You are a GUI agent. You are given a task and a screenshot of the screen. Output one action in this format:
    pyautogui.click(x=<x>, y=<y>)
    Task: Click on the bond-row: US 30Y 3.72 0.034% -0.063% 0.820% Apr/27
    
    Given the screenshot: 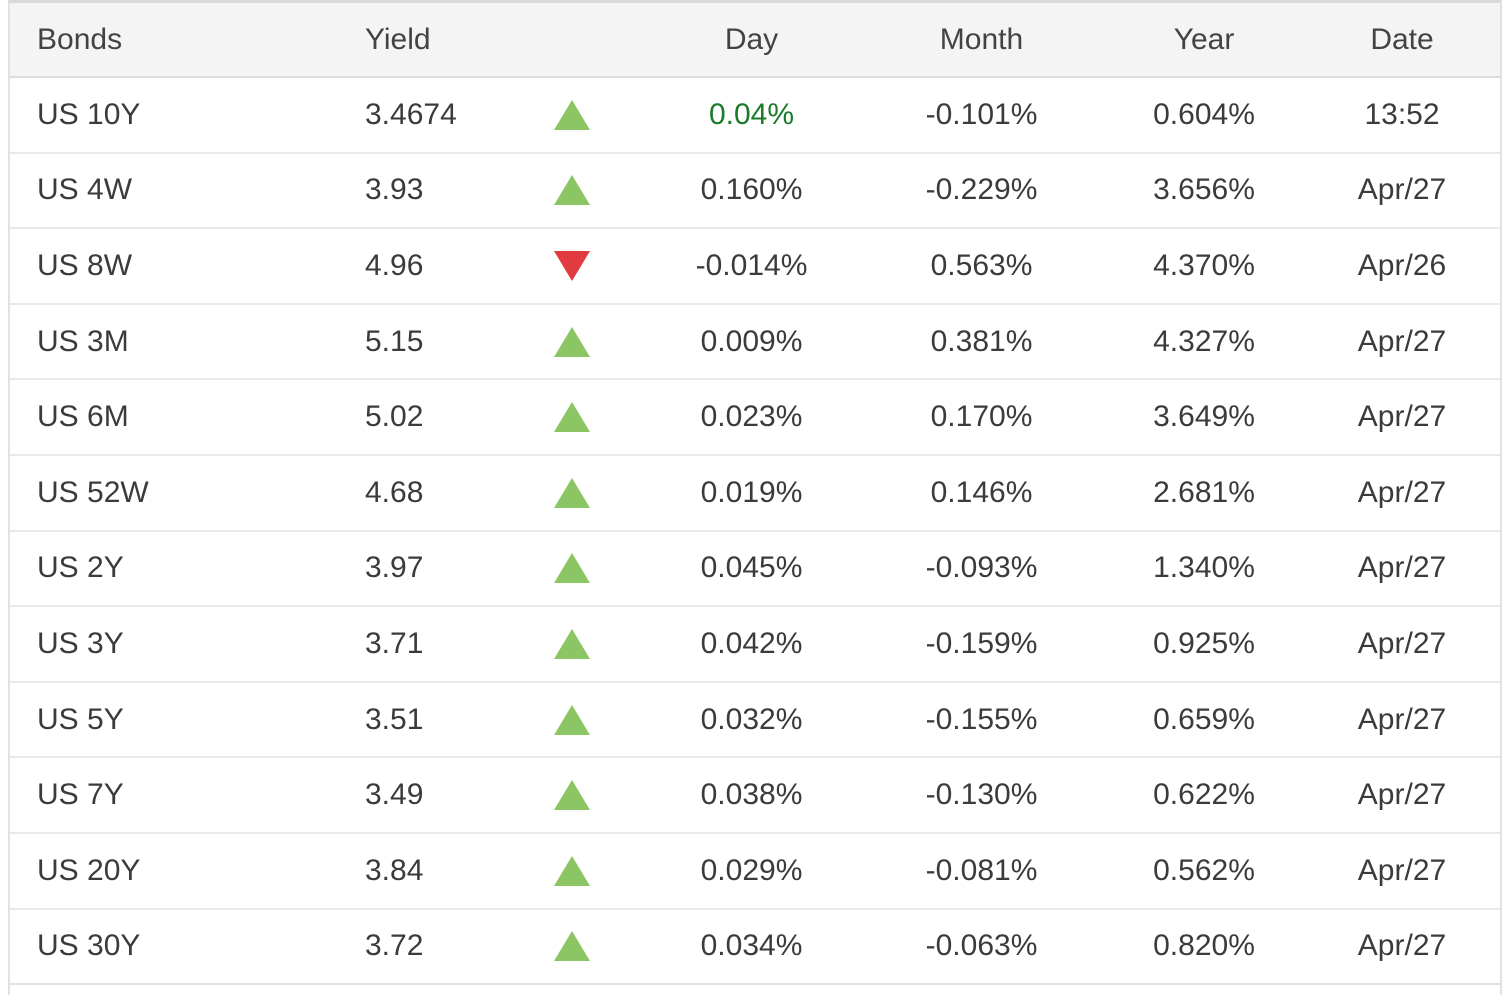 What is the action you would take?
    pyautogui.click(x=755, y=945)
    